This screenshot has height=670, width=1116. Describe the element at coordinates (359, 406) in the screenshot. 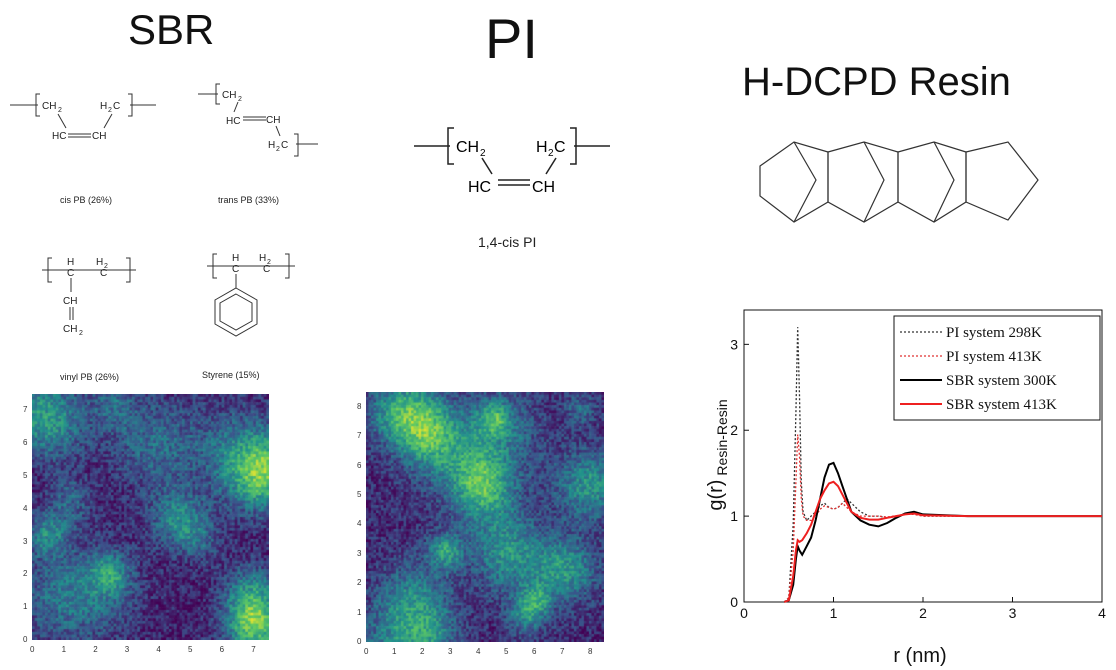

I see `heatmap-y-tick: 8` at that location.